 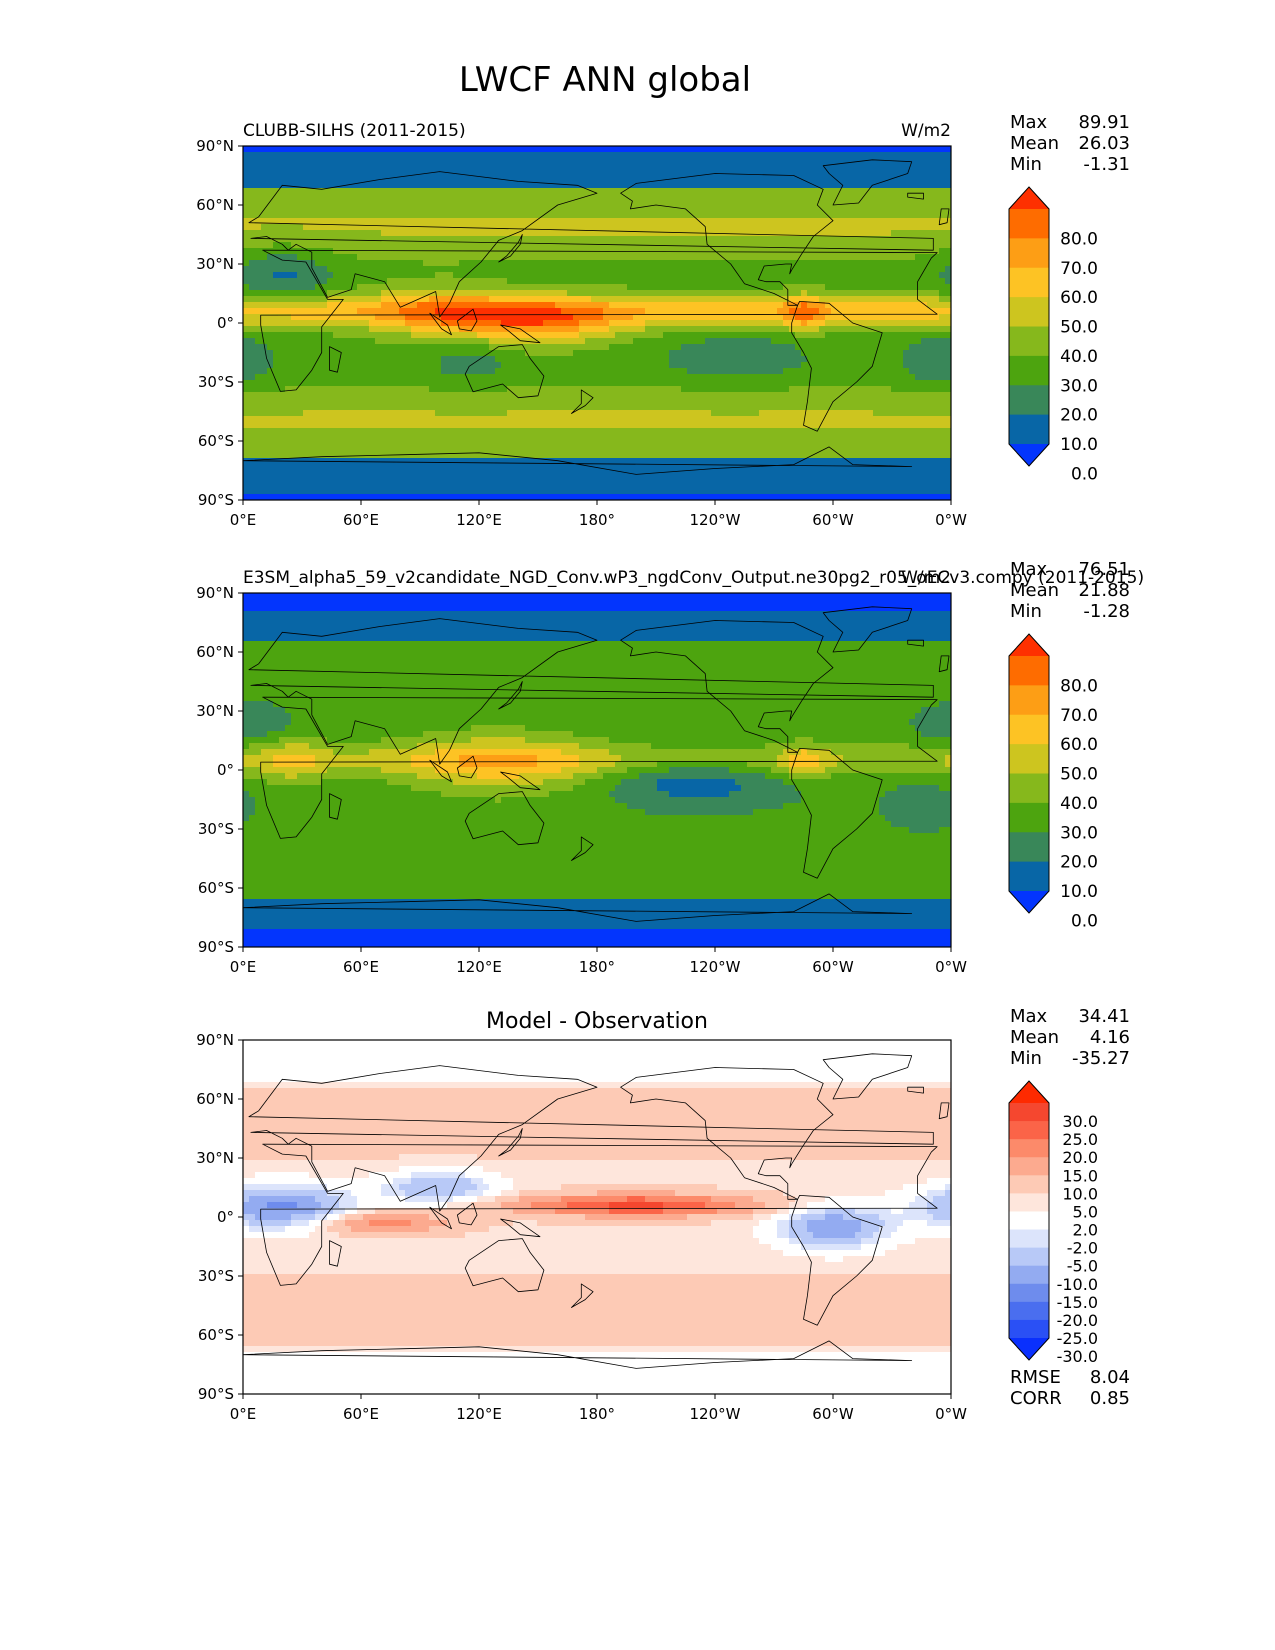 I want to click on stat-value-mean: 4.16, so click(x=1110, y=1037).